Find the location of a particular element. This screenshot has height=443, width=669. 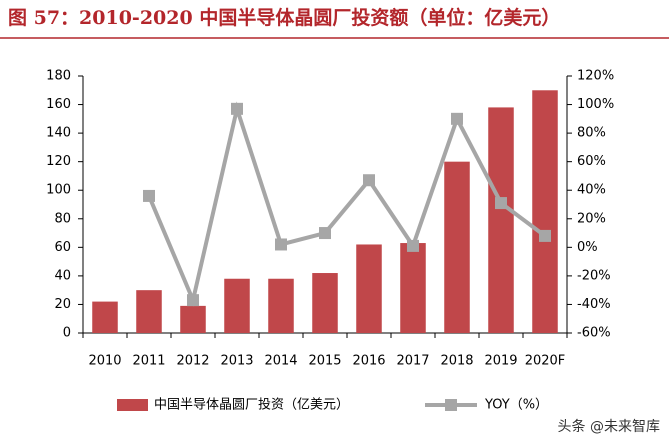

y2-tick-label: 40% is located at coordinates (591, 190).